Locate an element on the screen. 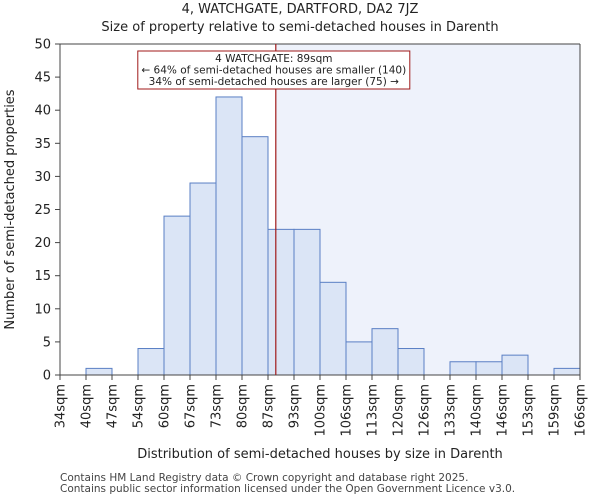 This screenshot has width=600, height=500. x-tick-label: 60sqm is located at coordinates (165, 406).